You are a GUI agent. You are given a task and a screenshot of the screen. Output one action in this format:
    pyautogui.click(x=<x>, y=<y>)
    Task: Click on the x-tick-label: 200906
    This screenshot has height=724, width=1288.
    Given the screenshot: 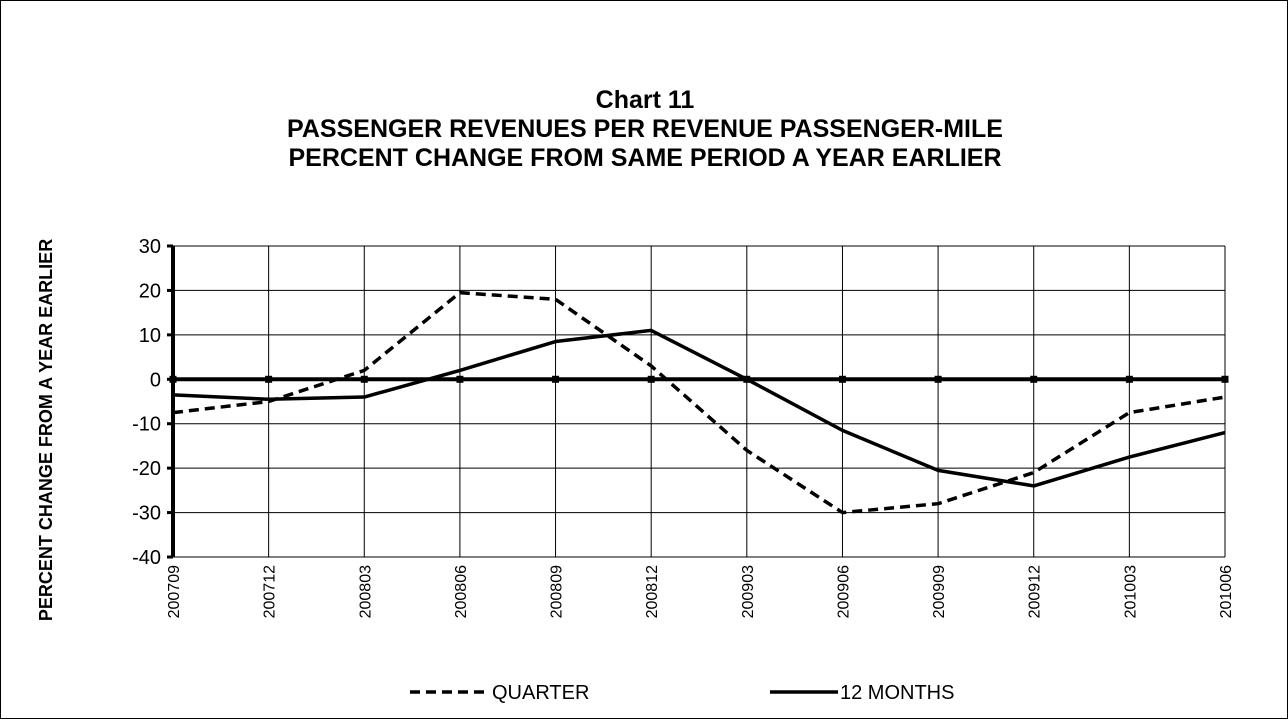 What is the action you would take?
    pyautogui.click(x=843, y=591)
    